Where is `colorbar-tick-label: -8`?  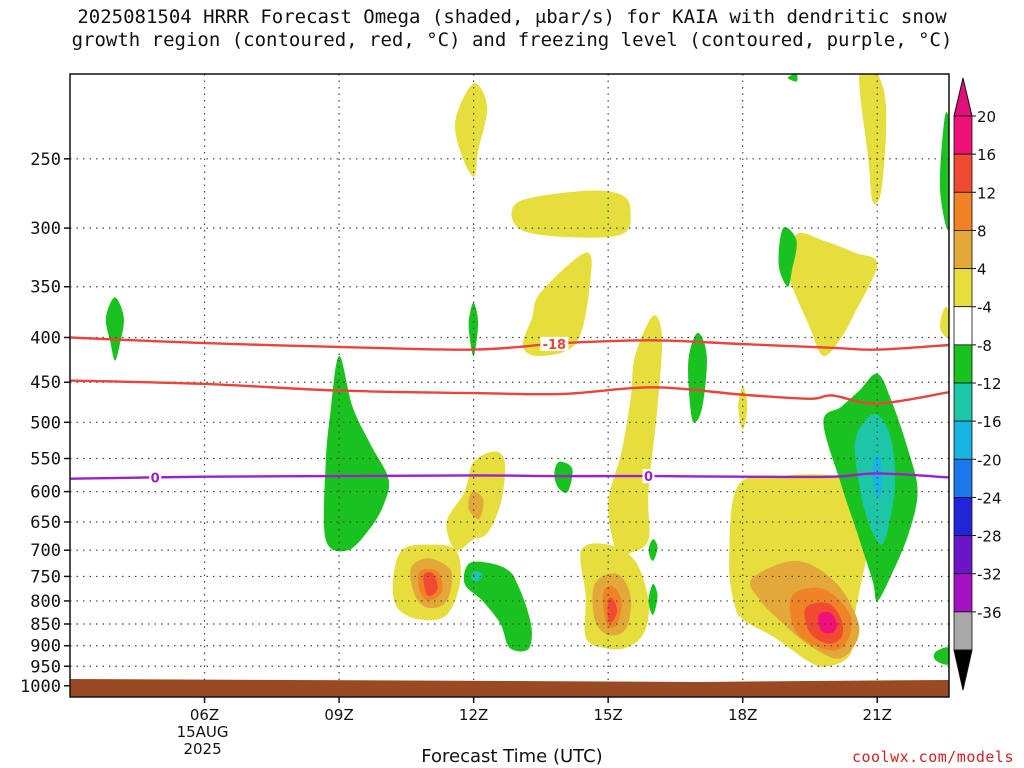
colorbar-tick-label: -8 is located at coordinates (984, 346).